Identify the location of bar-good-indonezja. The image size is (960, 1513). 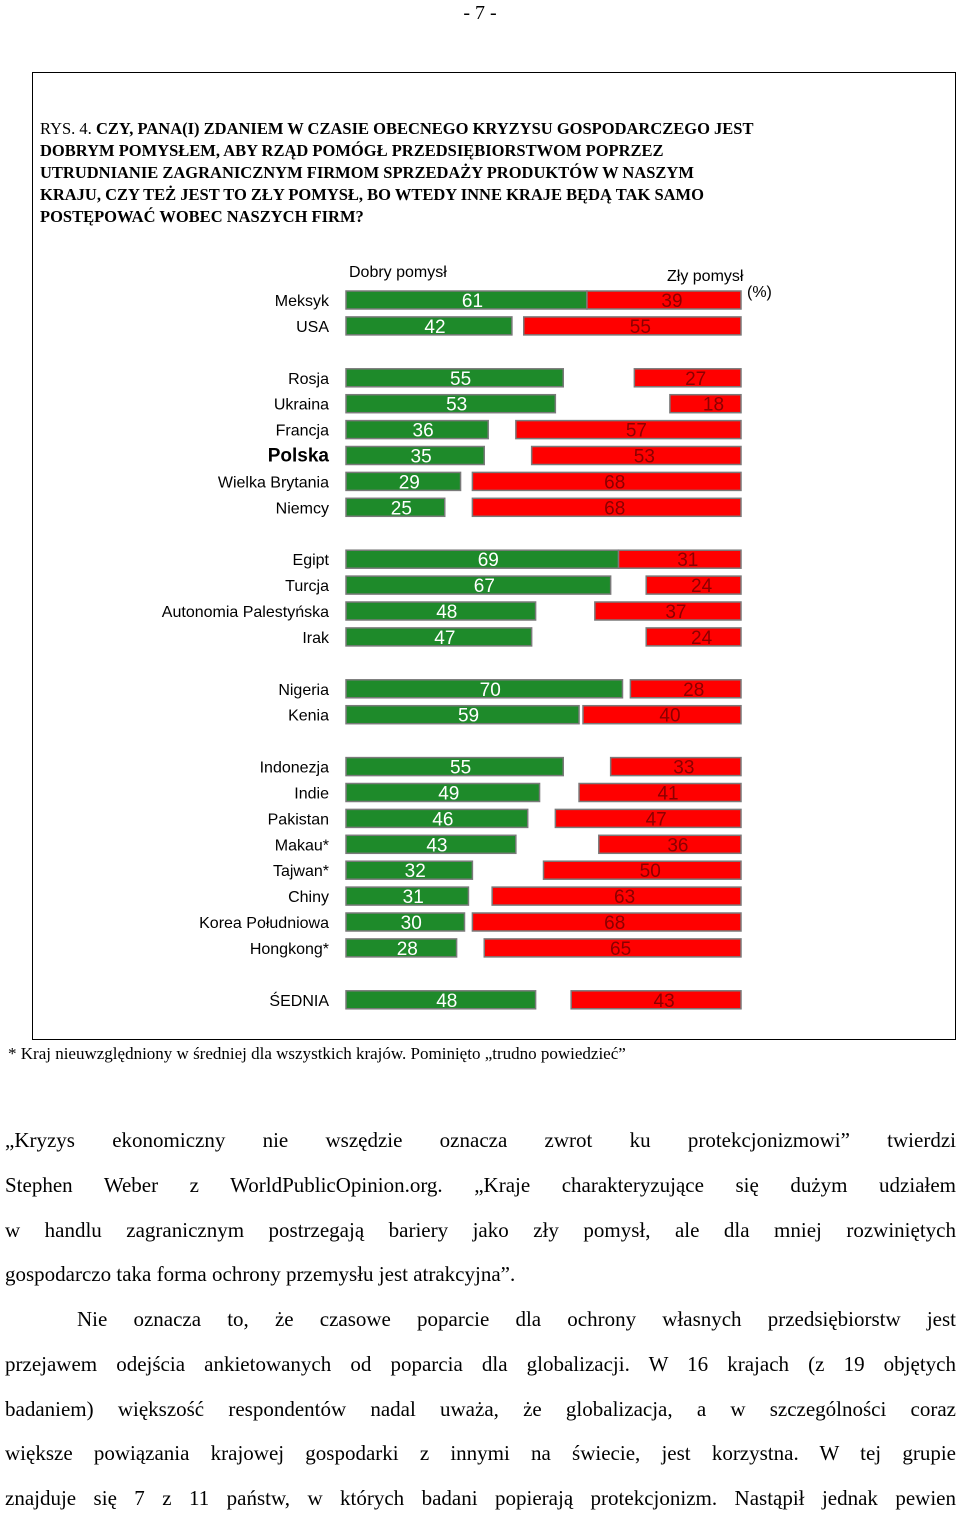
(454, 766).